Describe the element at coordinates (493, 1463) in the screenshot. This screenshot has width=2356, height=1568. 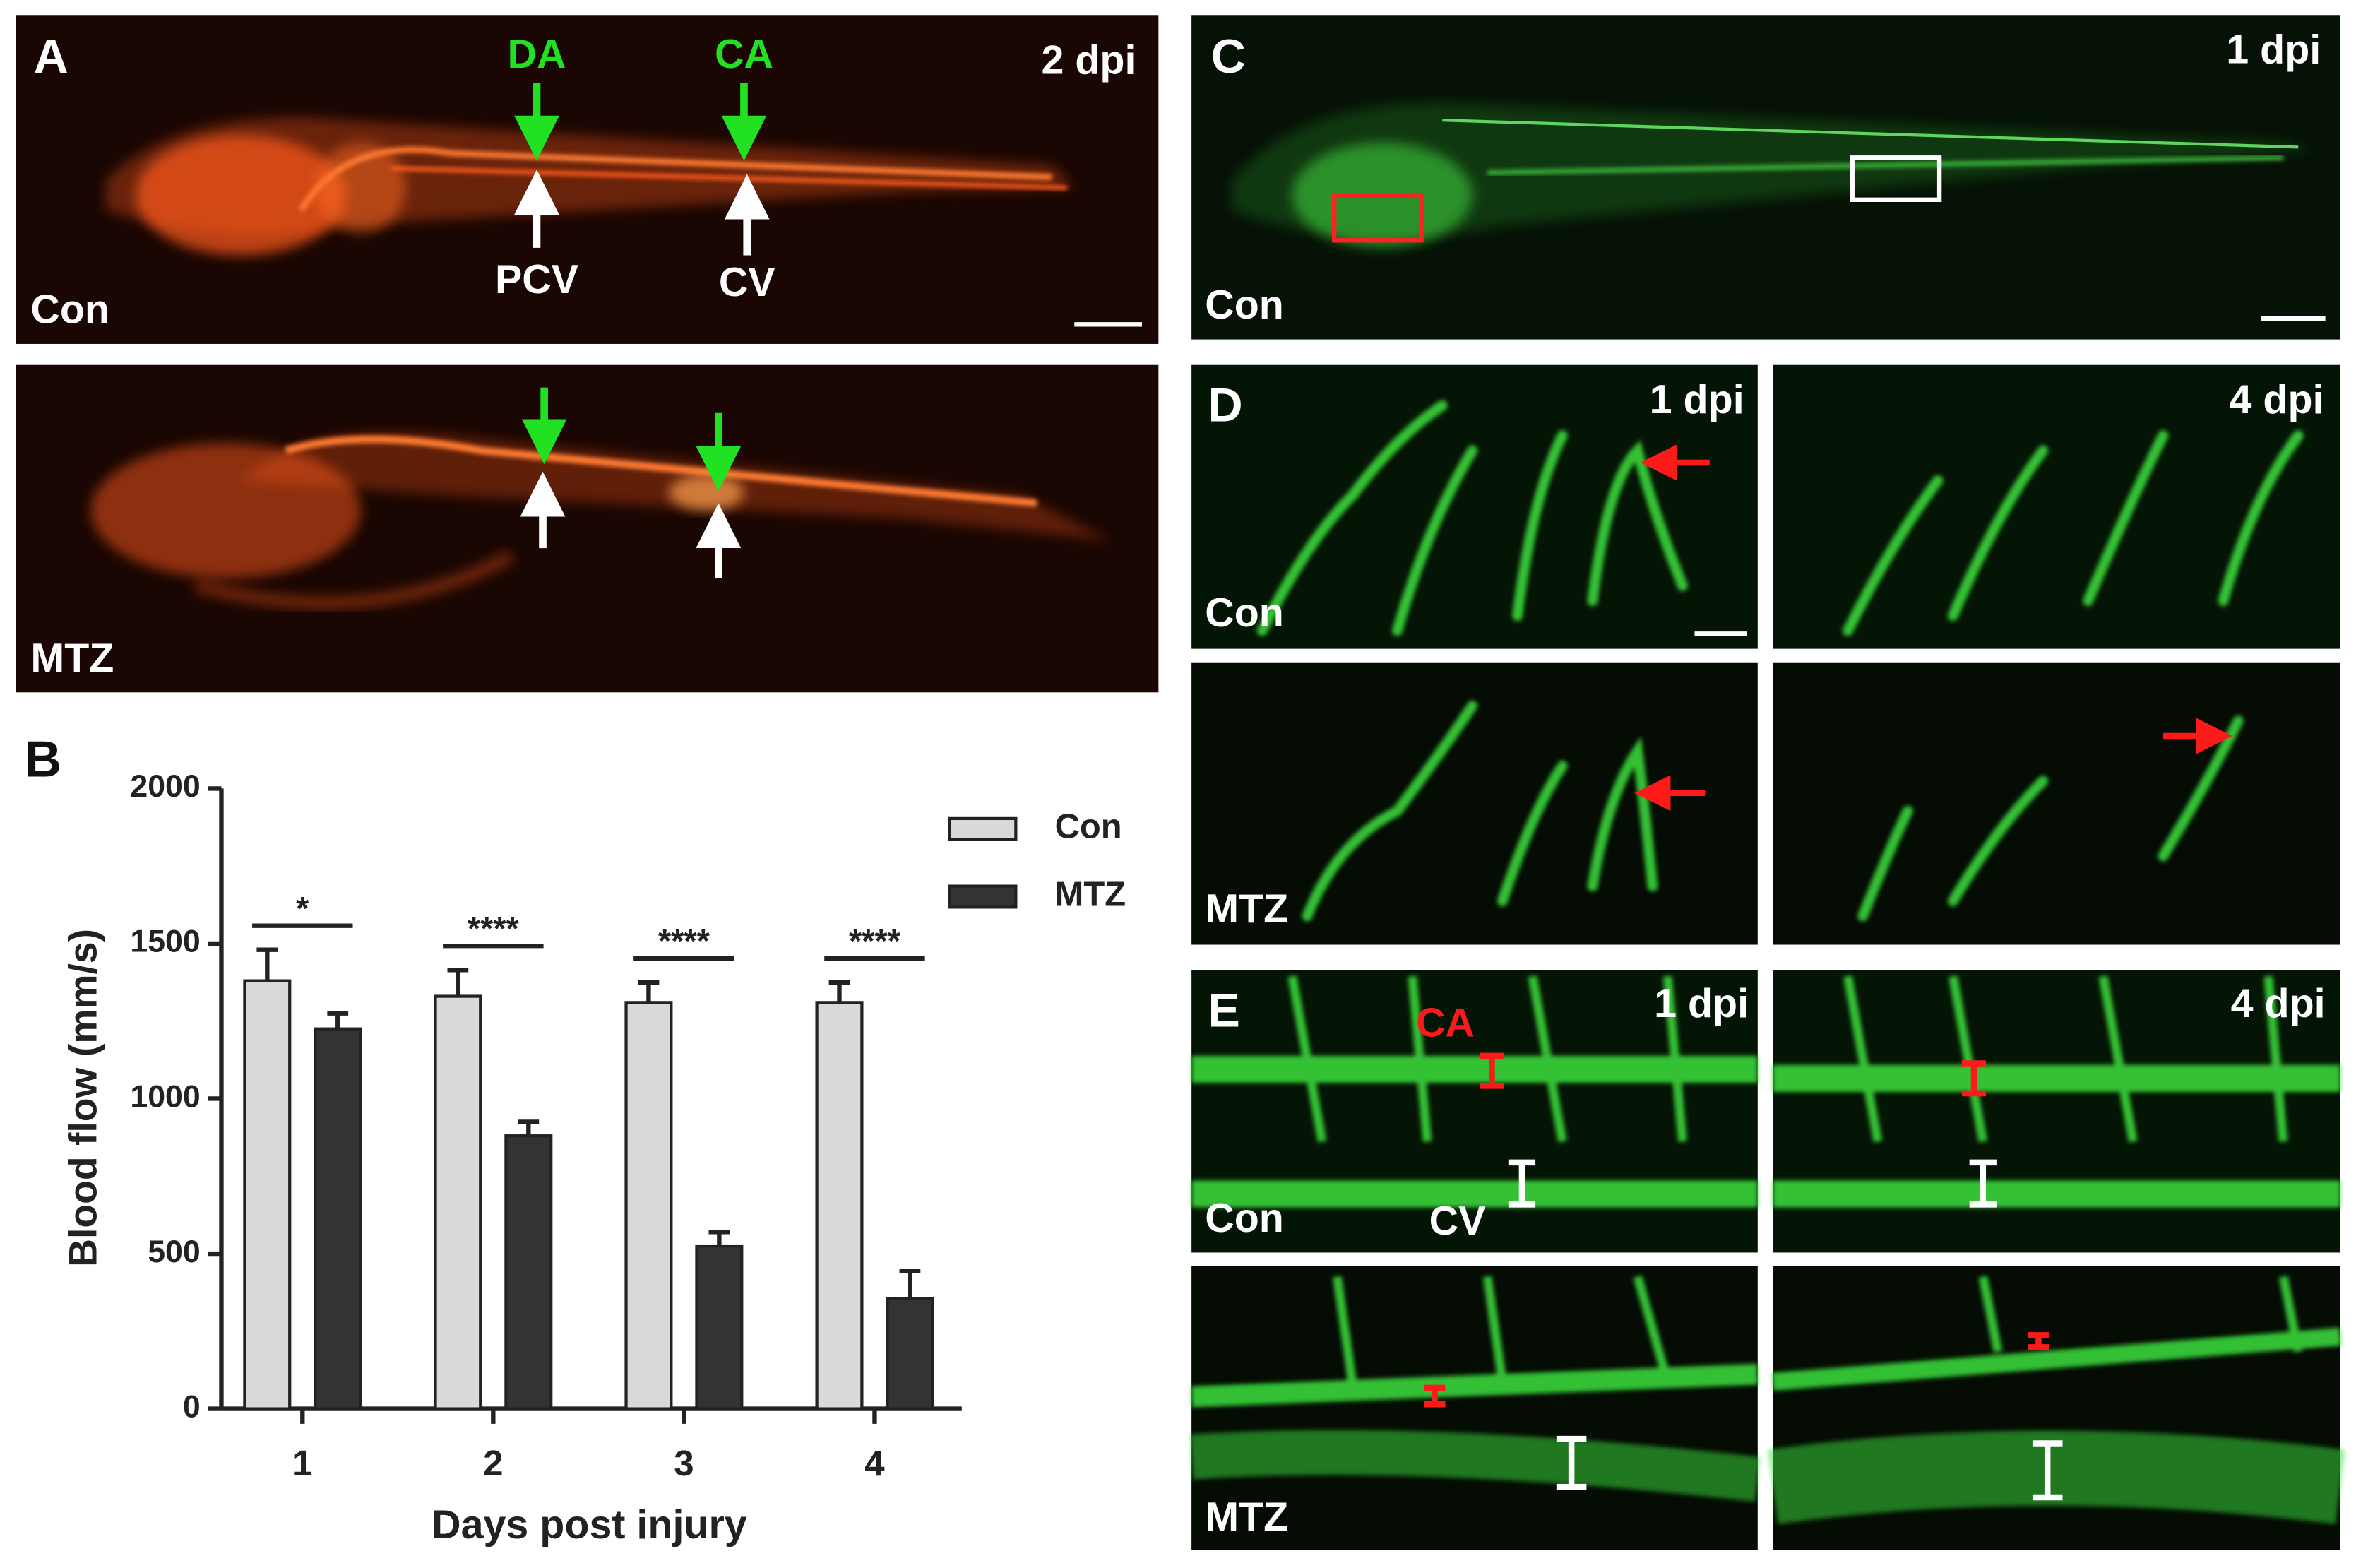
I see `x-tick-label: 2` at that location.